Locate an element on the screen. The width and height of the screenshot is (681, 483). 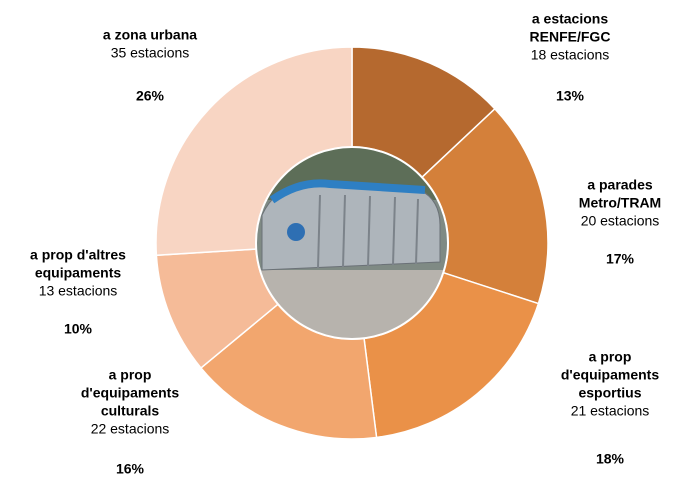
station-label: 18 estacions is located at coordinates (570, 55).